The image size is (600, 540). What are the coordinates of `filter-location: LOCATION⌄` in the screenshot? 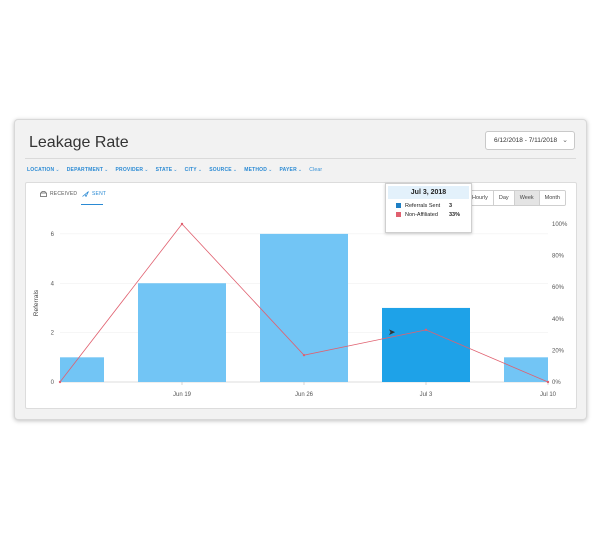 It's located at (43, 172).